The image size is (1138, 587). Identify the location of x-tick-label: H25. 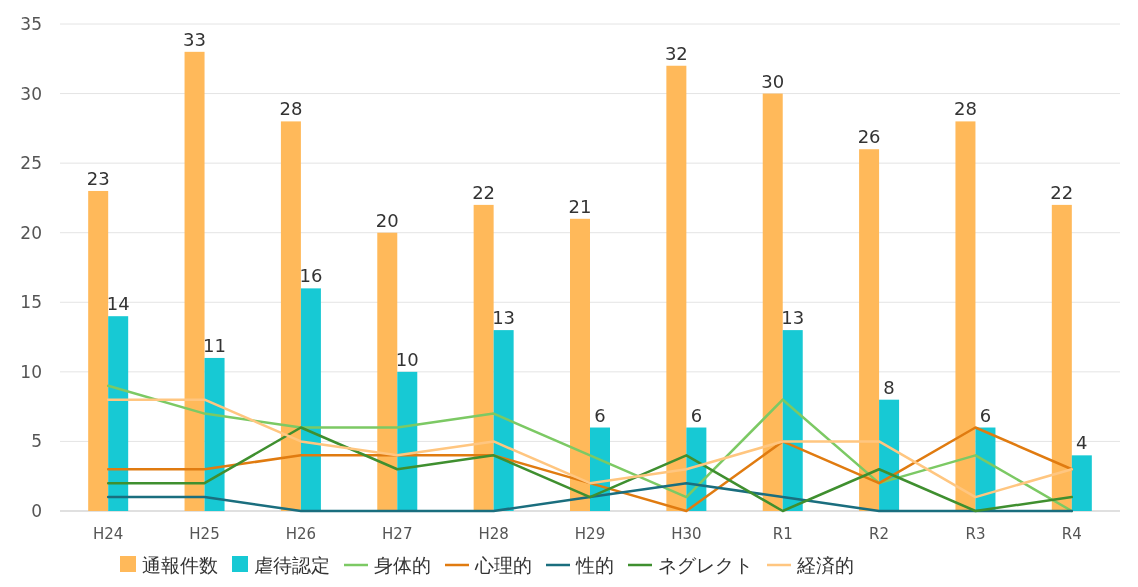
(204, 534).